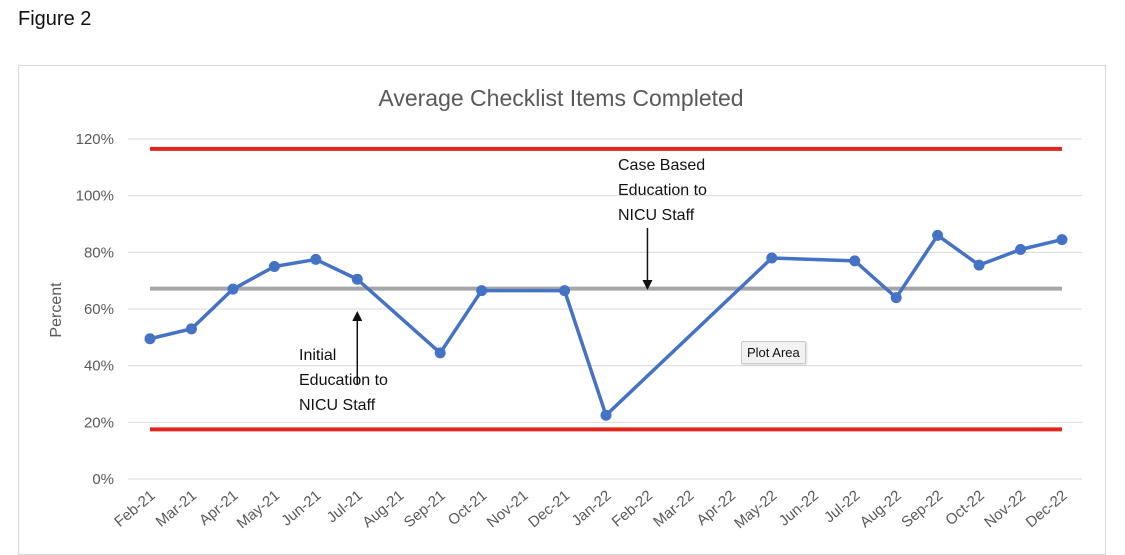  I want to click on x-tick-label: Sep-22, so click(922, 509).